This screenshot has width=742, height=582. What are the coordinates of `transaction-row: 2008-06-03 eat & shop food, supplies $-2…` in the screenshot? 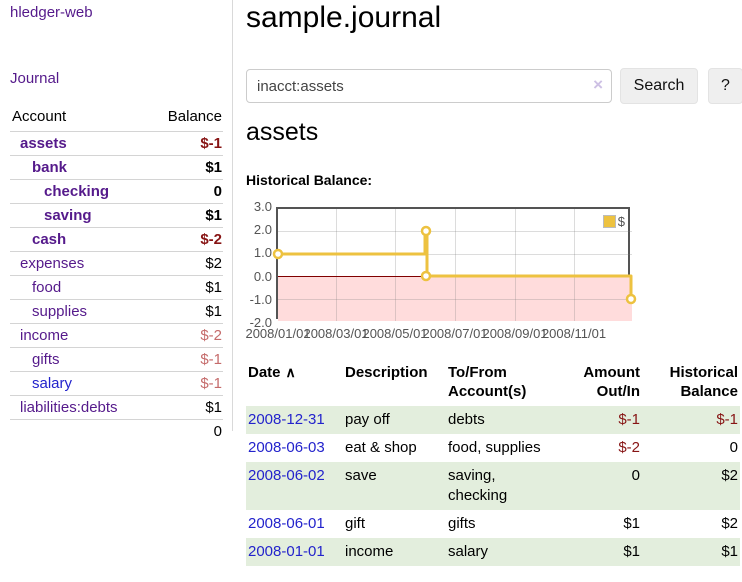 It's located at (493, 448).